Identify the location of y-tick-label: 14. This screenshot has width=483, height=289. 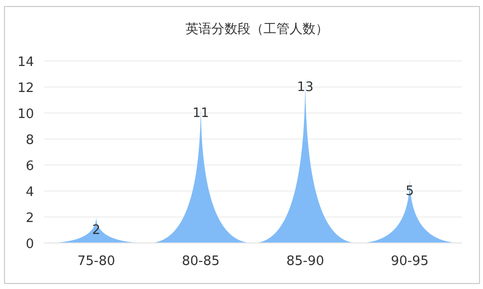
(25, 62).